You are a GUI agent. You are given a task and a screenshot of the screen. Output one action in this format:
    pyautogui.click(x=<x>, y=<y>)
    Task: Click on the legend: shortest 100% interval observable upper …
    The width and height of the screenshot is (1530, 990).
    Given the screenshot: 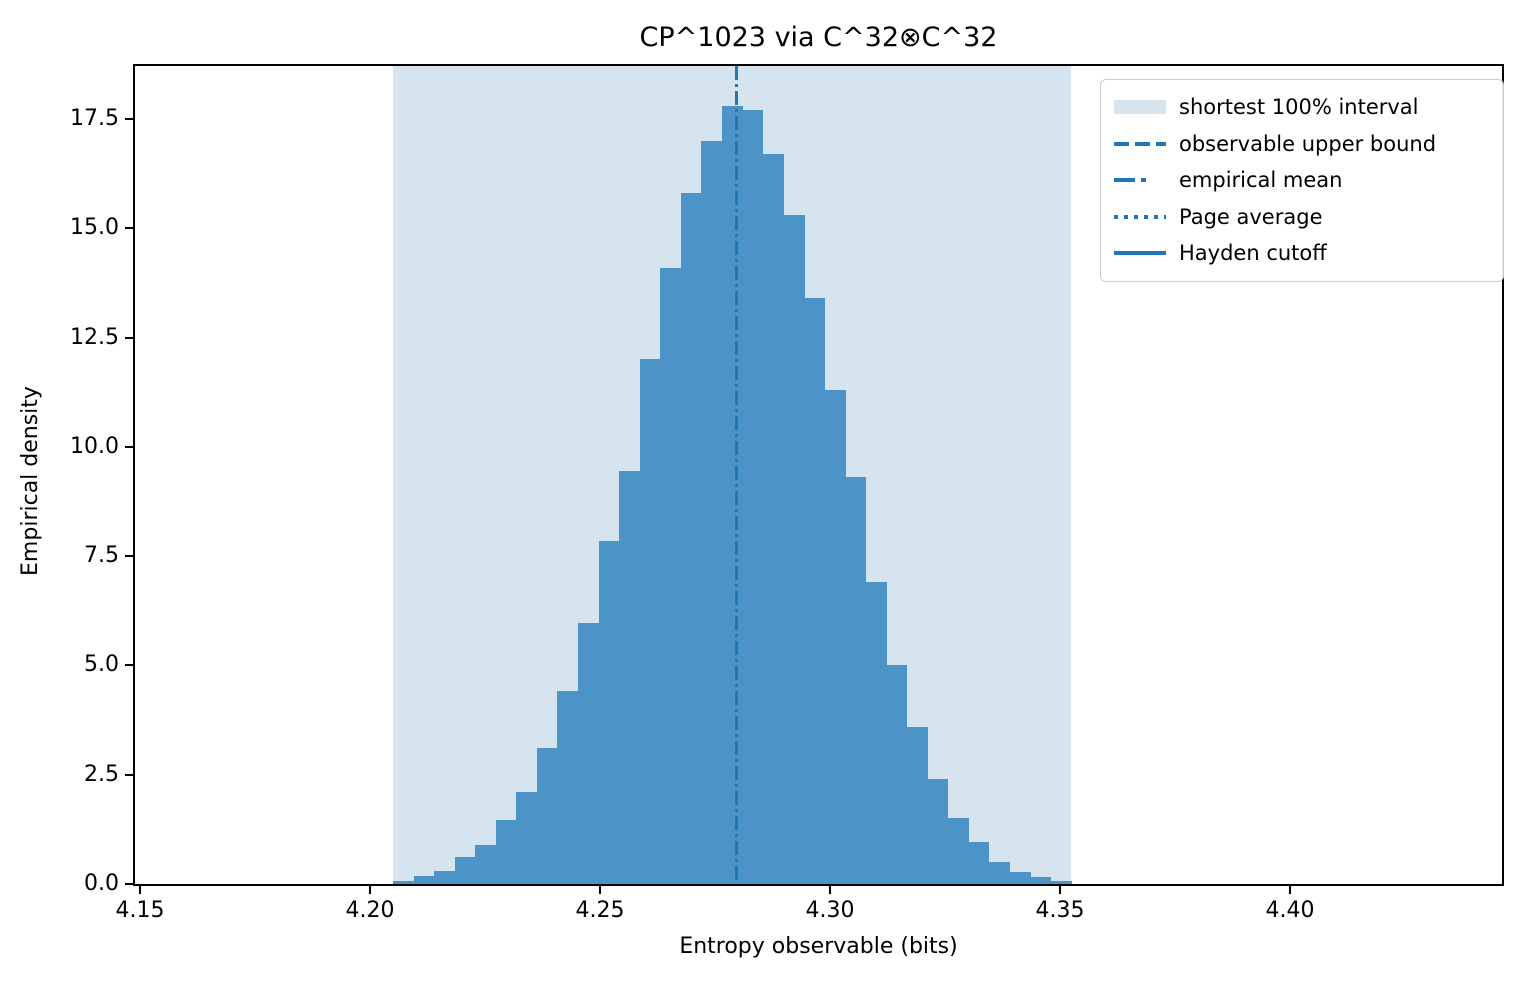 What is the action you would take?
    pyautogui.click(x=1302, y=180)
    